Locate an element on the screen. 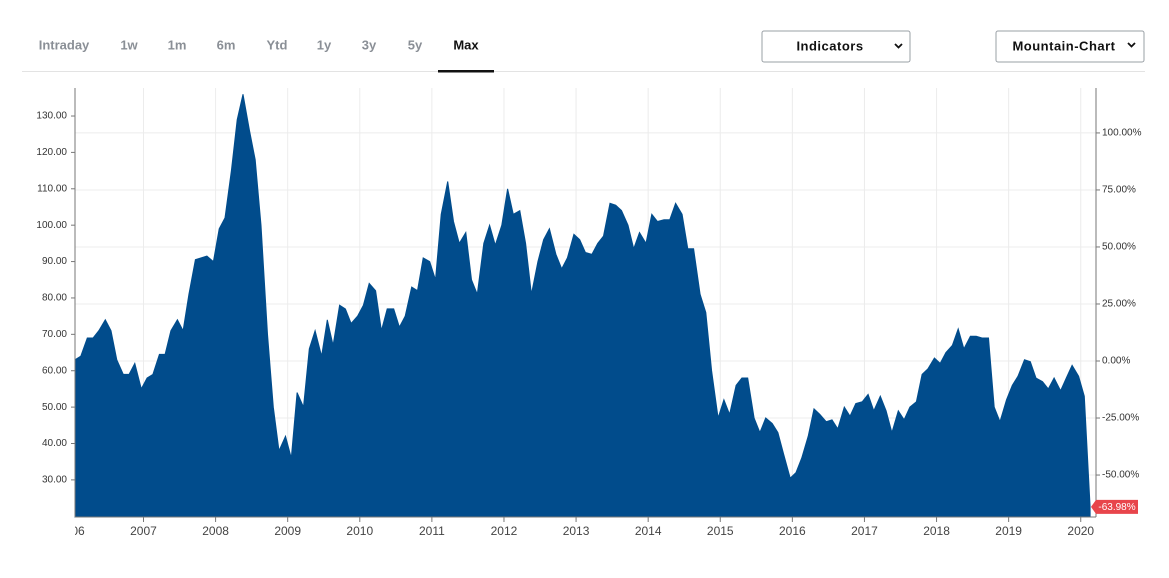  tab: Ytd is located at coordinates (277, 44).